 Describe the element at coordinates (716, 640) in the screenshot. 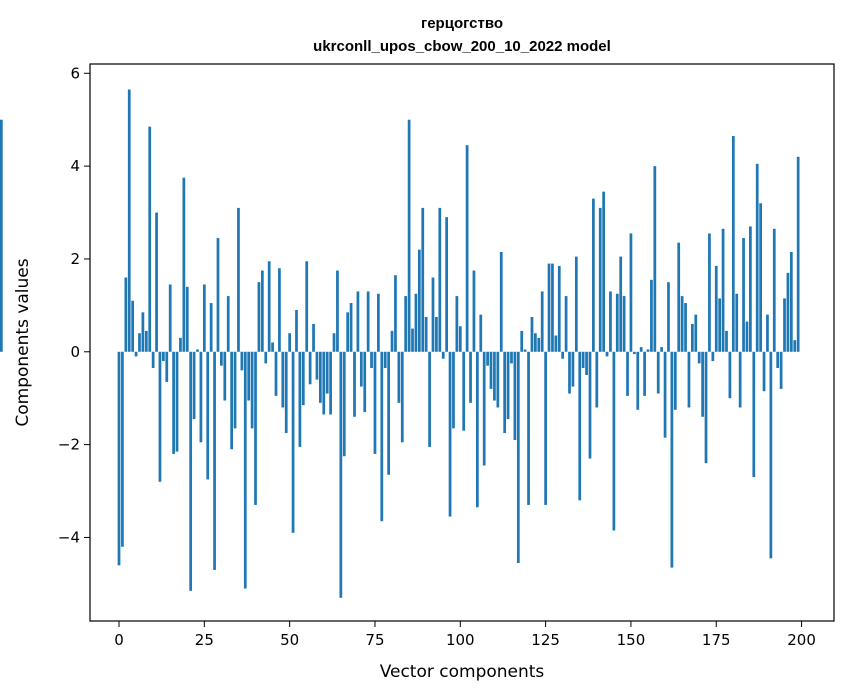

I see `x-tick-label: 175` at that location.